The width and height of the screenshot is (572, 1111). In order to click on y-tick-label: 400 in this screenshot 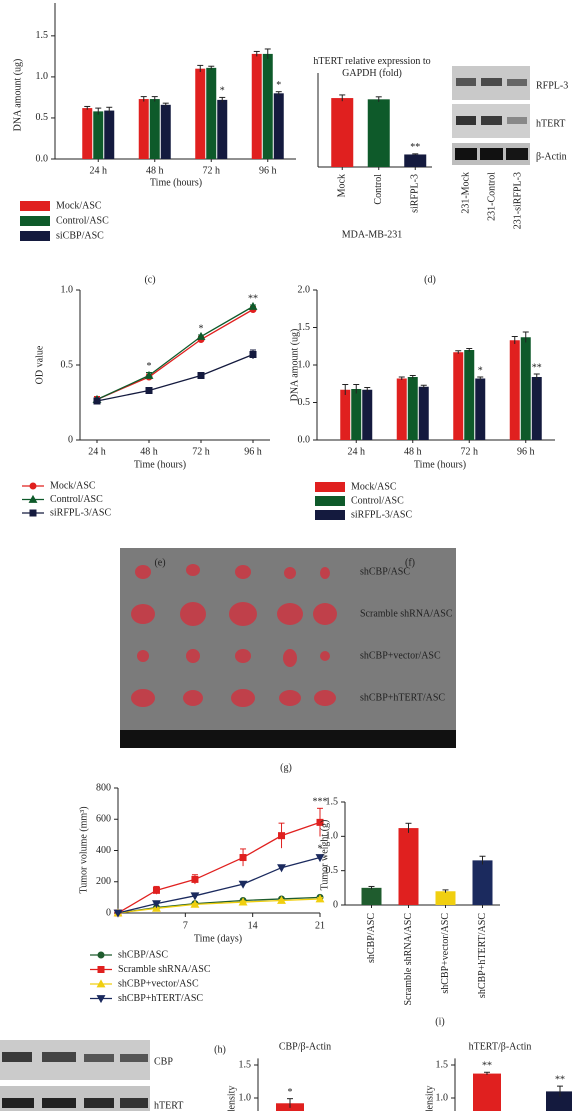, I will do `click(103, 850)`.